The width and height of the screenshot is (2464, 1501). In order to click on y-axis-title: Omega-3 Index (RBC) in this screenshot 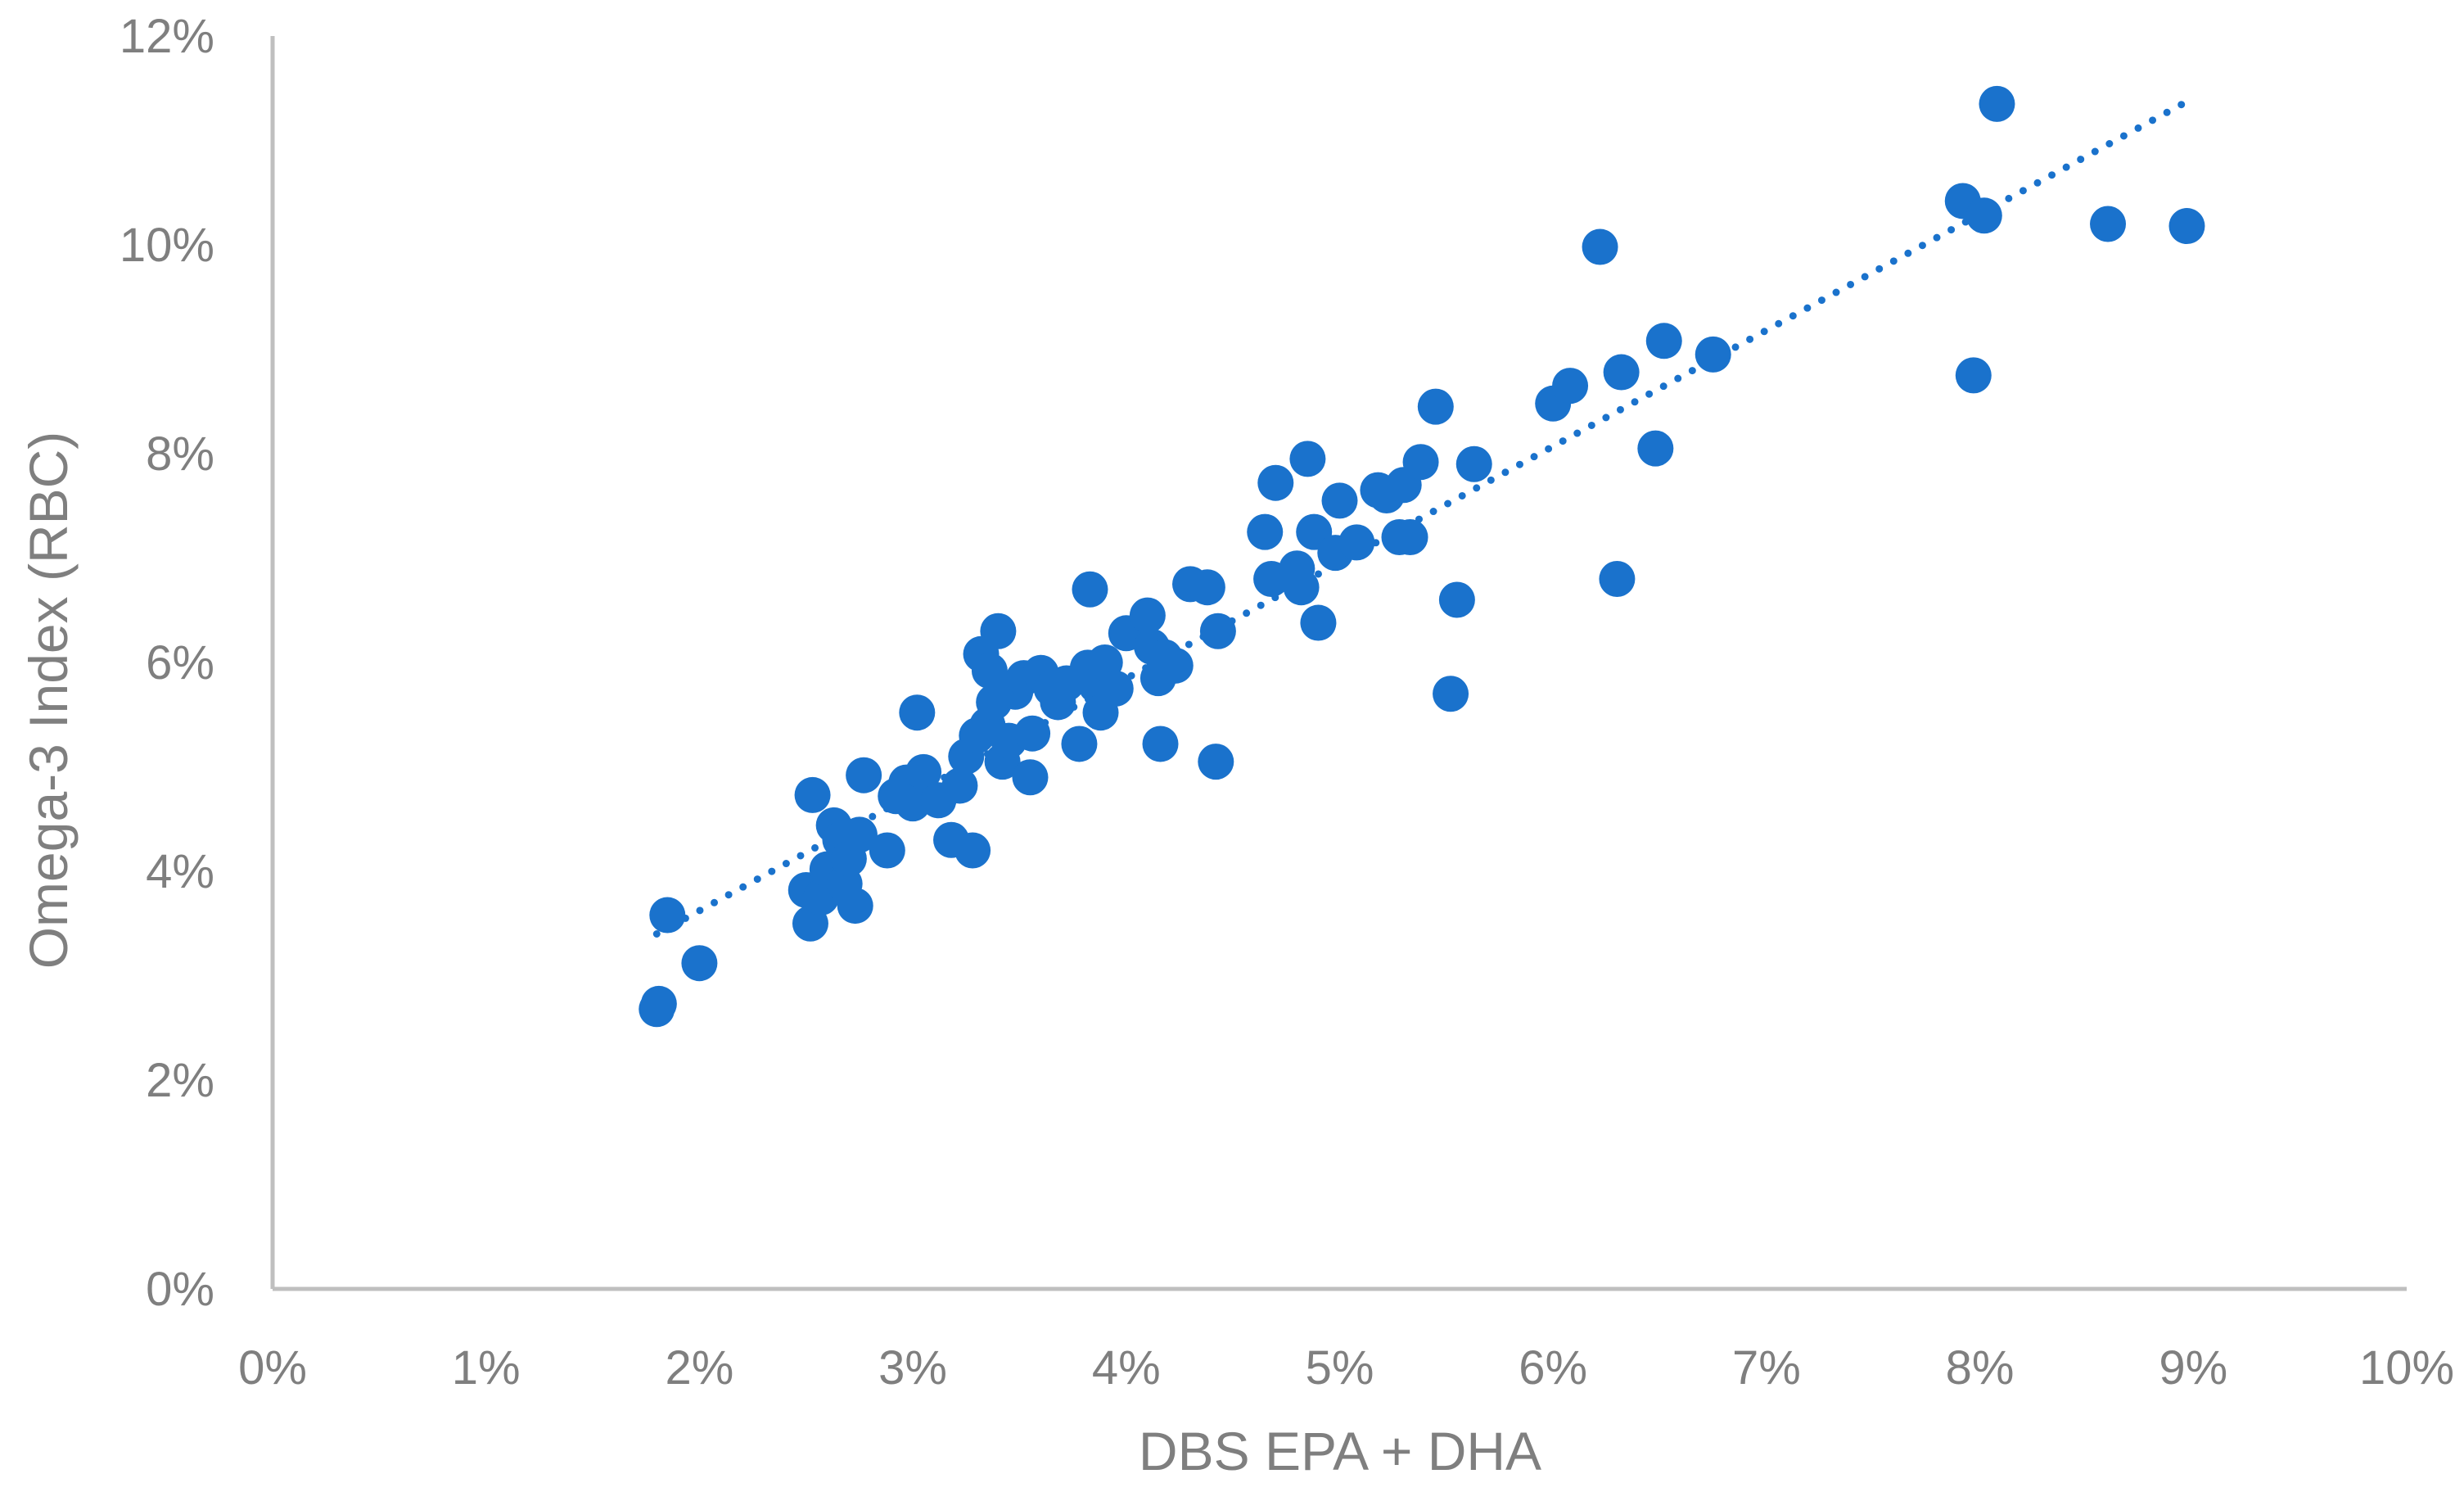, I will do `click(48, 701)`.